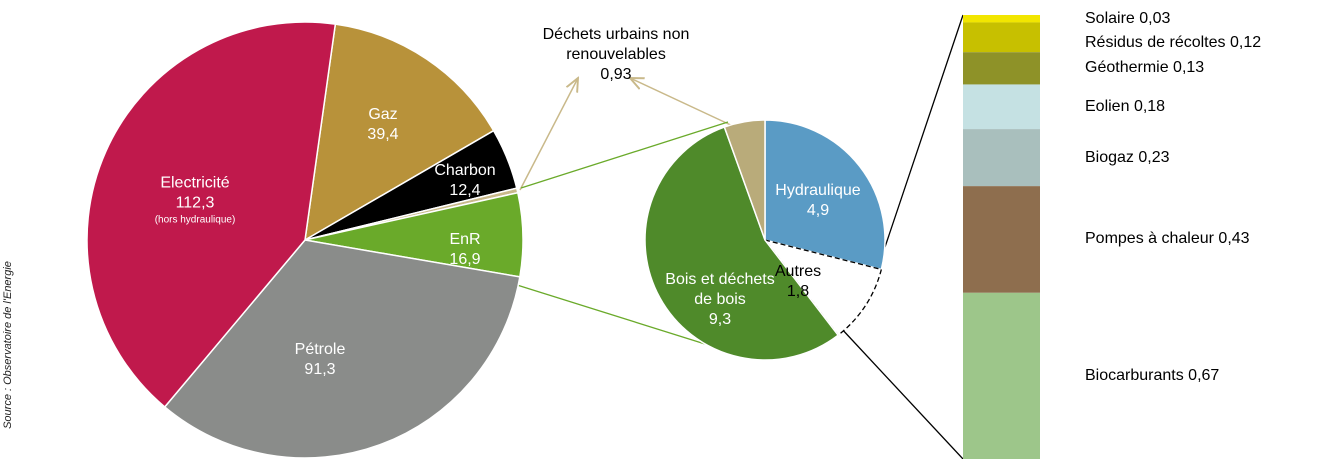  I want to click on category-label: Eolien, so click(1107, 106).